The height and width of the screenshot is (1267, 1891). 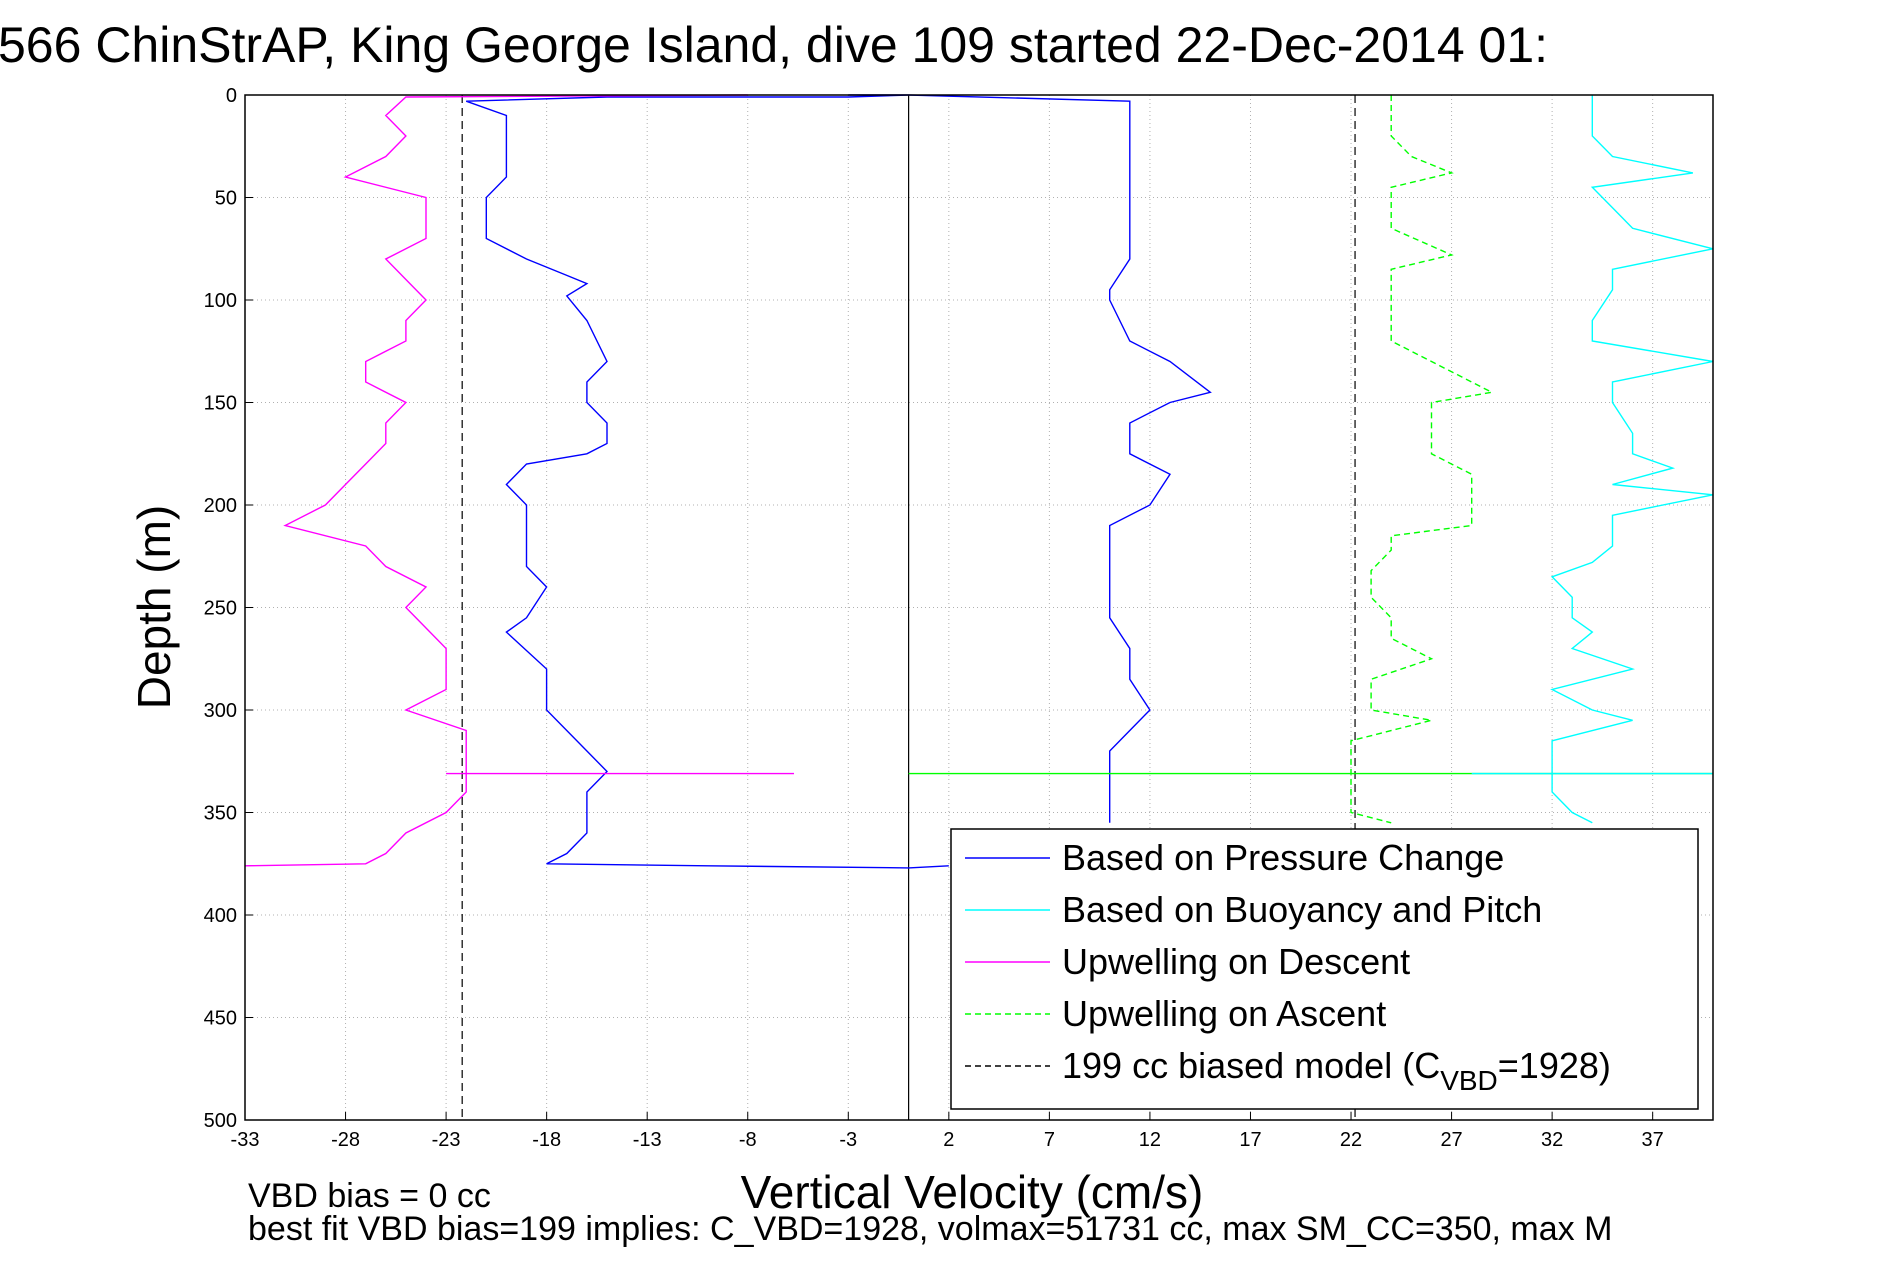 What do you see at coordinates (345, 1140) in the screenshot?
I see `x-tick-label: -28` at bounding box center [345, 1140].